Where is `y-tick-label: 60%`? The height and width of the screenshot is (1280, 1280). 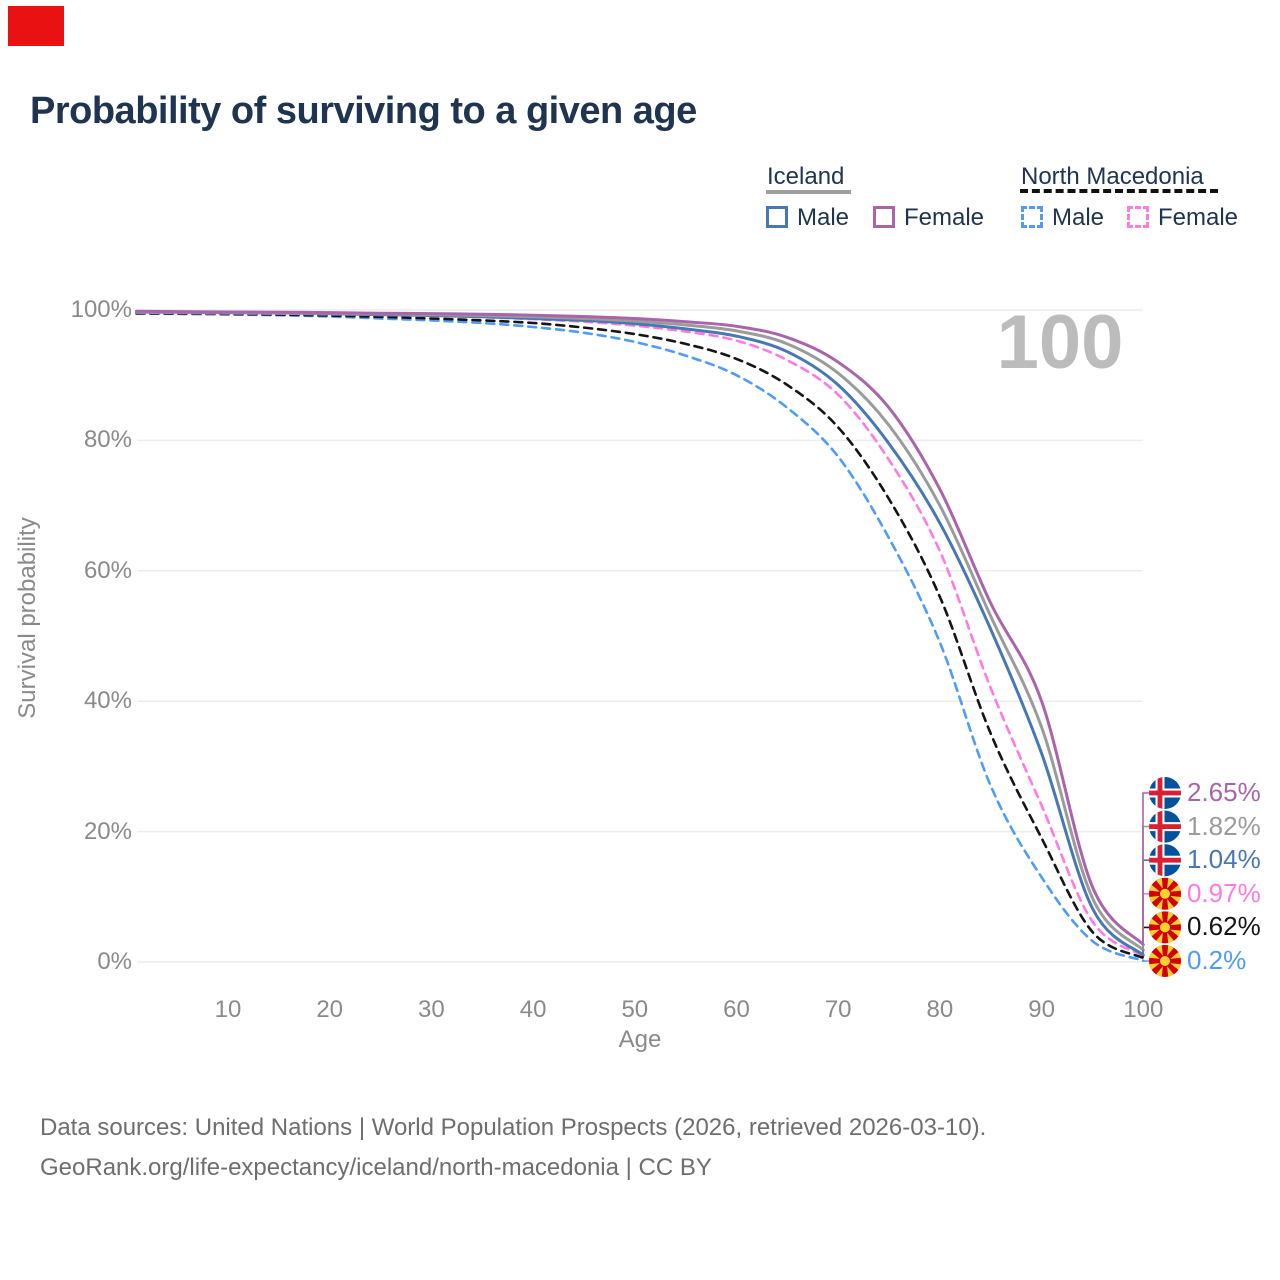
y-tick-label: 60% is located at coordinates (107, 570).